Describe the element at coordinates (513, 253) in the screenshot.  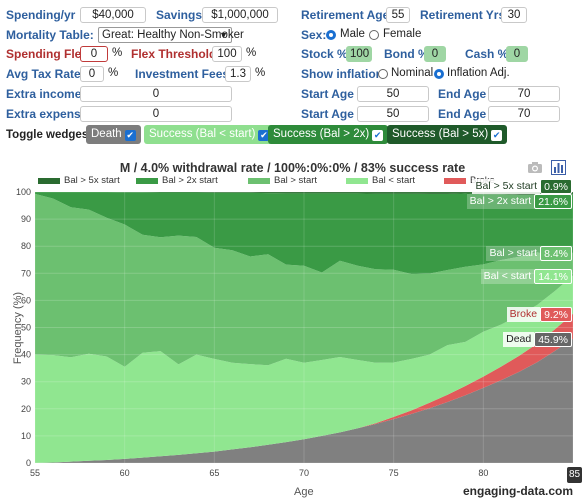
I see `end-label-name: Bal > start` at that location.